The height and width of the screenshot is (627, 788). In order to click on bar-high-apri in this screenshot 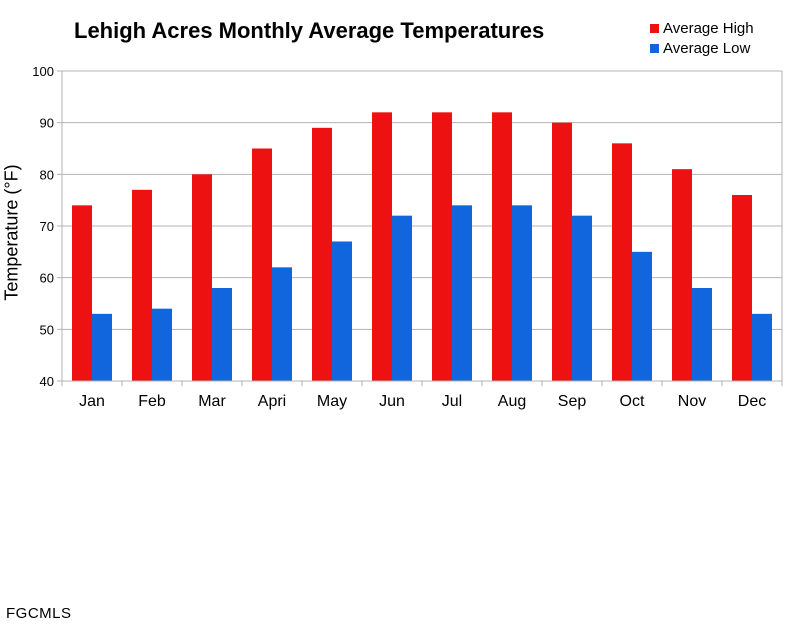, I will do `click(262, 264)`.